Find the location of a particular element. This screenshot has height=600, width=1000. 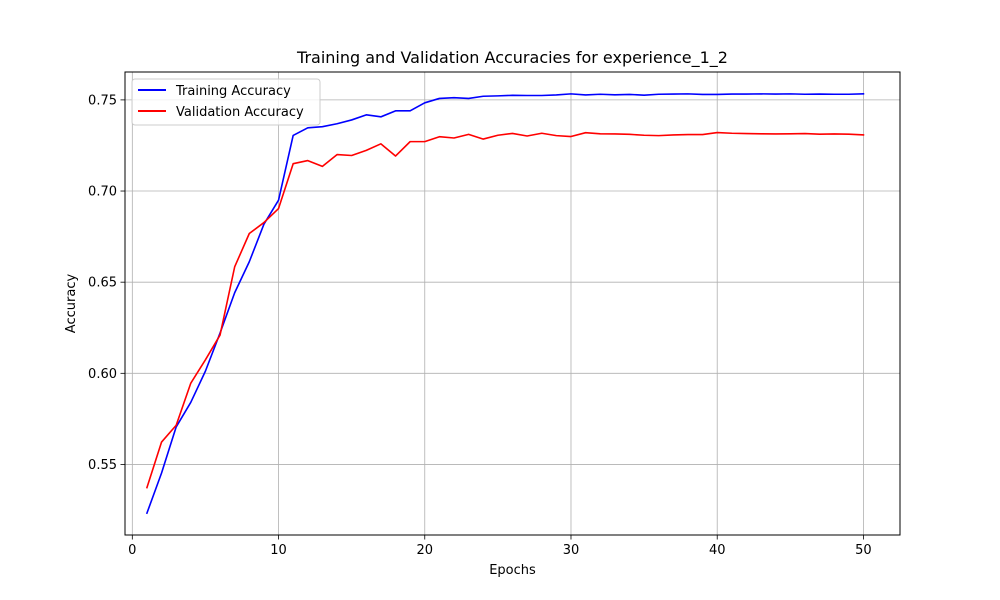

x-axis-ticks: 0 10 20 30 40 50 is located at coordinates (500, 546).